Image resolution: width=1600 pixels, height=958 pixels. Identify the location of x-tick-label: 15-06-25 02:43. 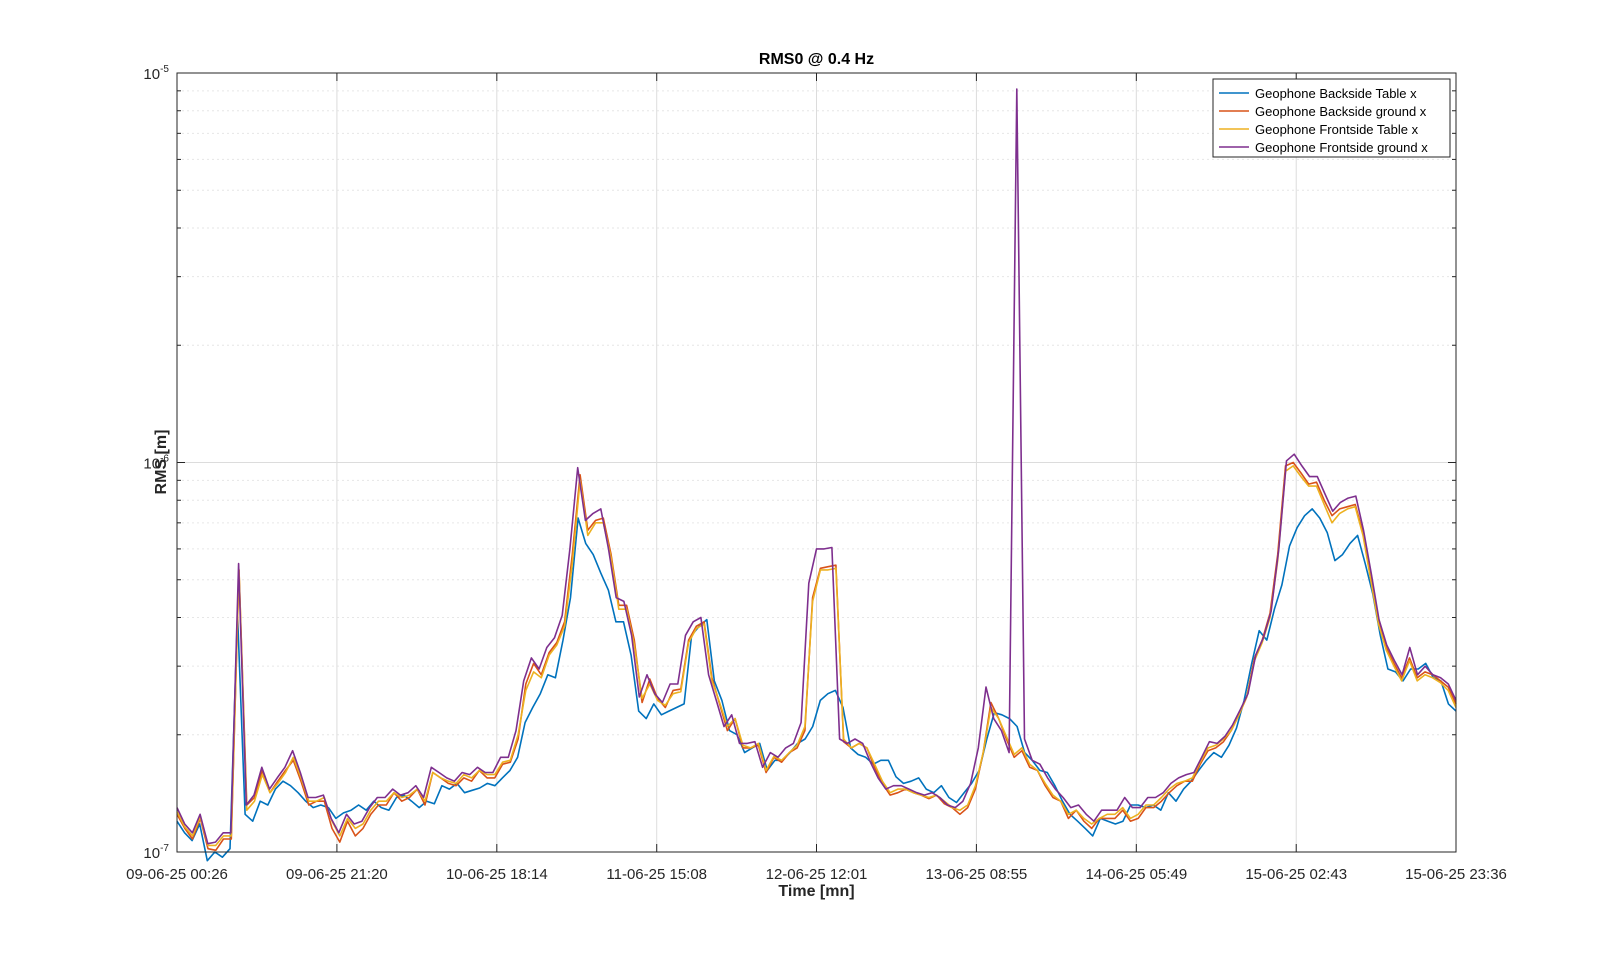
(1296, 874).